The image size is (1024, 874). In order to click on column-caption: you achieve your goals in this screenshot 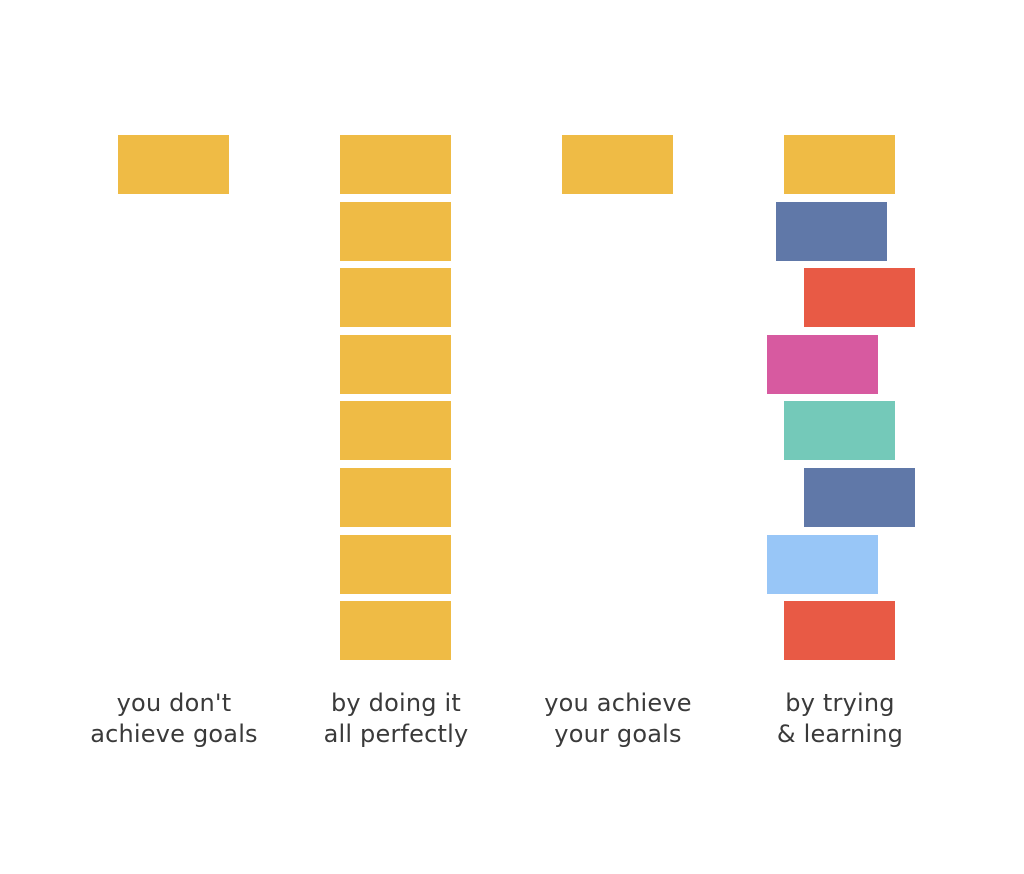, I will do `click(618, 719)`.